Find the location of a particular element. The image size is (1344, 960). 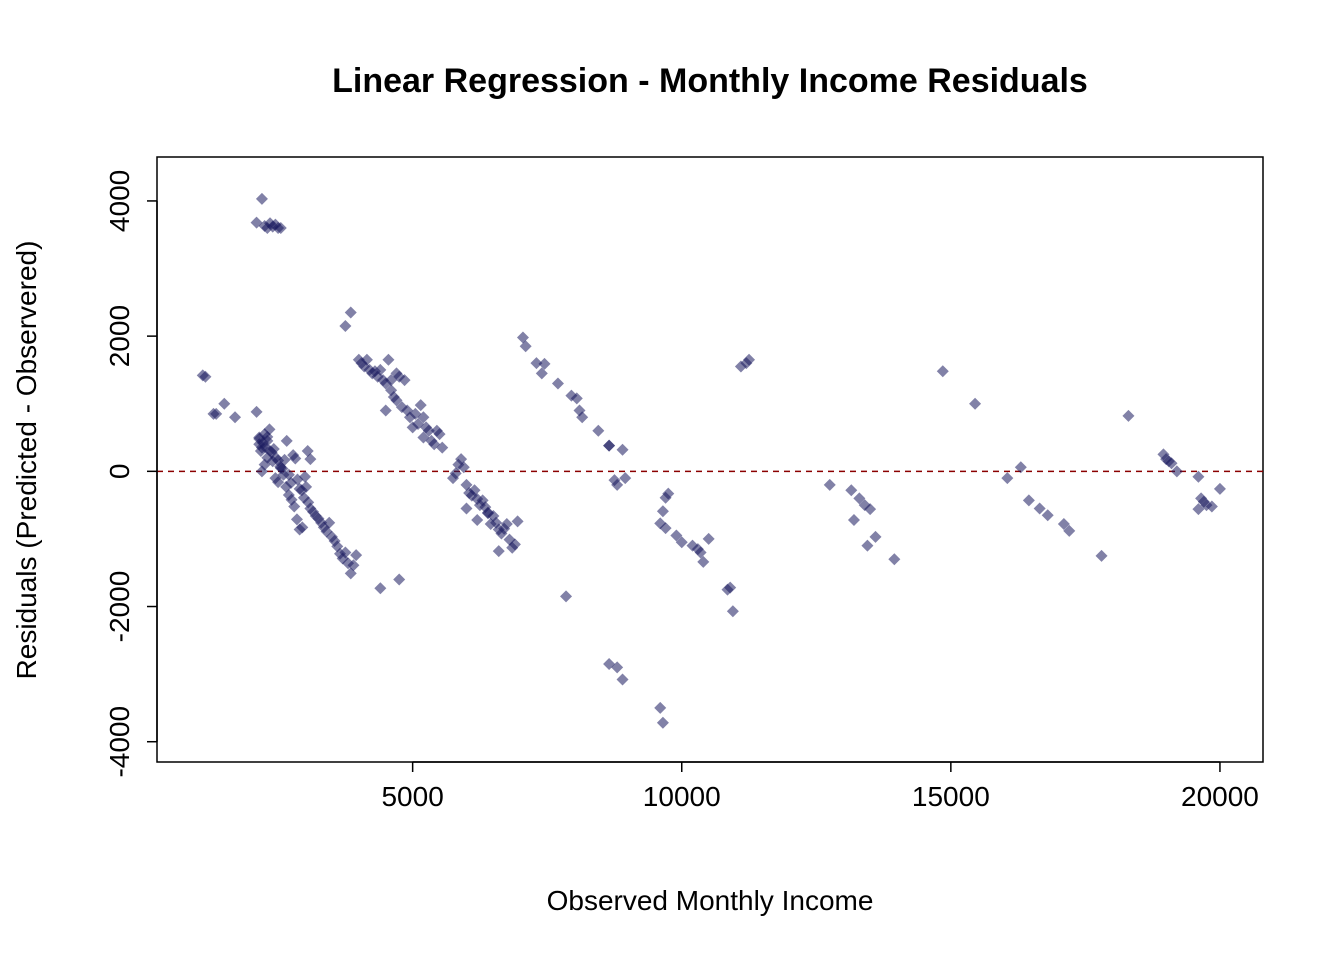

y-tick-label: 2000 is located at coordinates (119, 336).